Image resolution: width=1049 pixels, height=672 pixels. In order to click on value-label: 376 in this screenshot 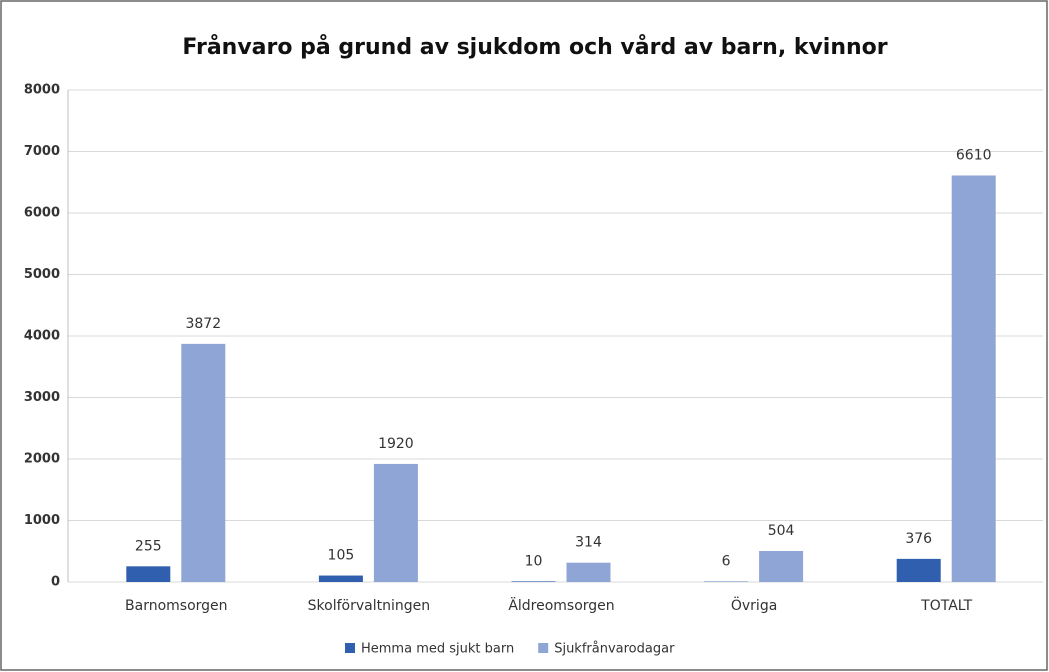, I will do `click(918, 539)`.